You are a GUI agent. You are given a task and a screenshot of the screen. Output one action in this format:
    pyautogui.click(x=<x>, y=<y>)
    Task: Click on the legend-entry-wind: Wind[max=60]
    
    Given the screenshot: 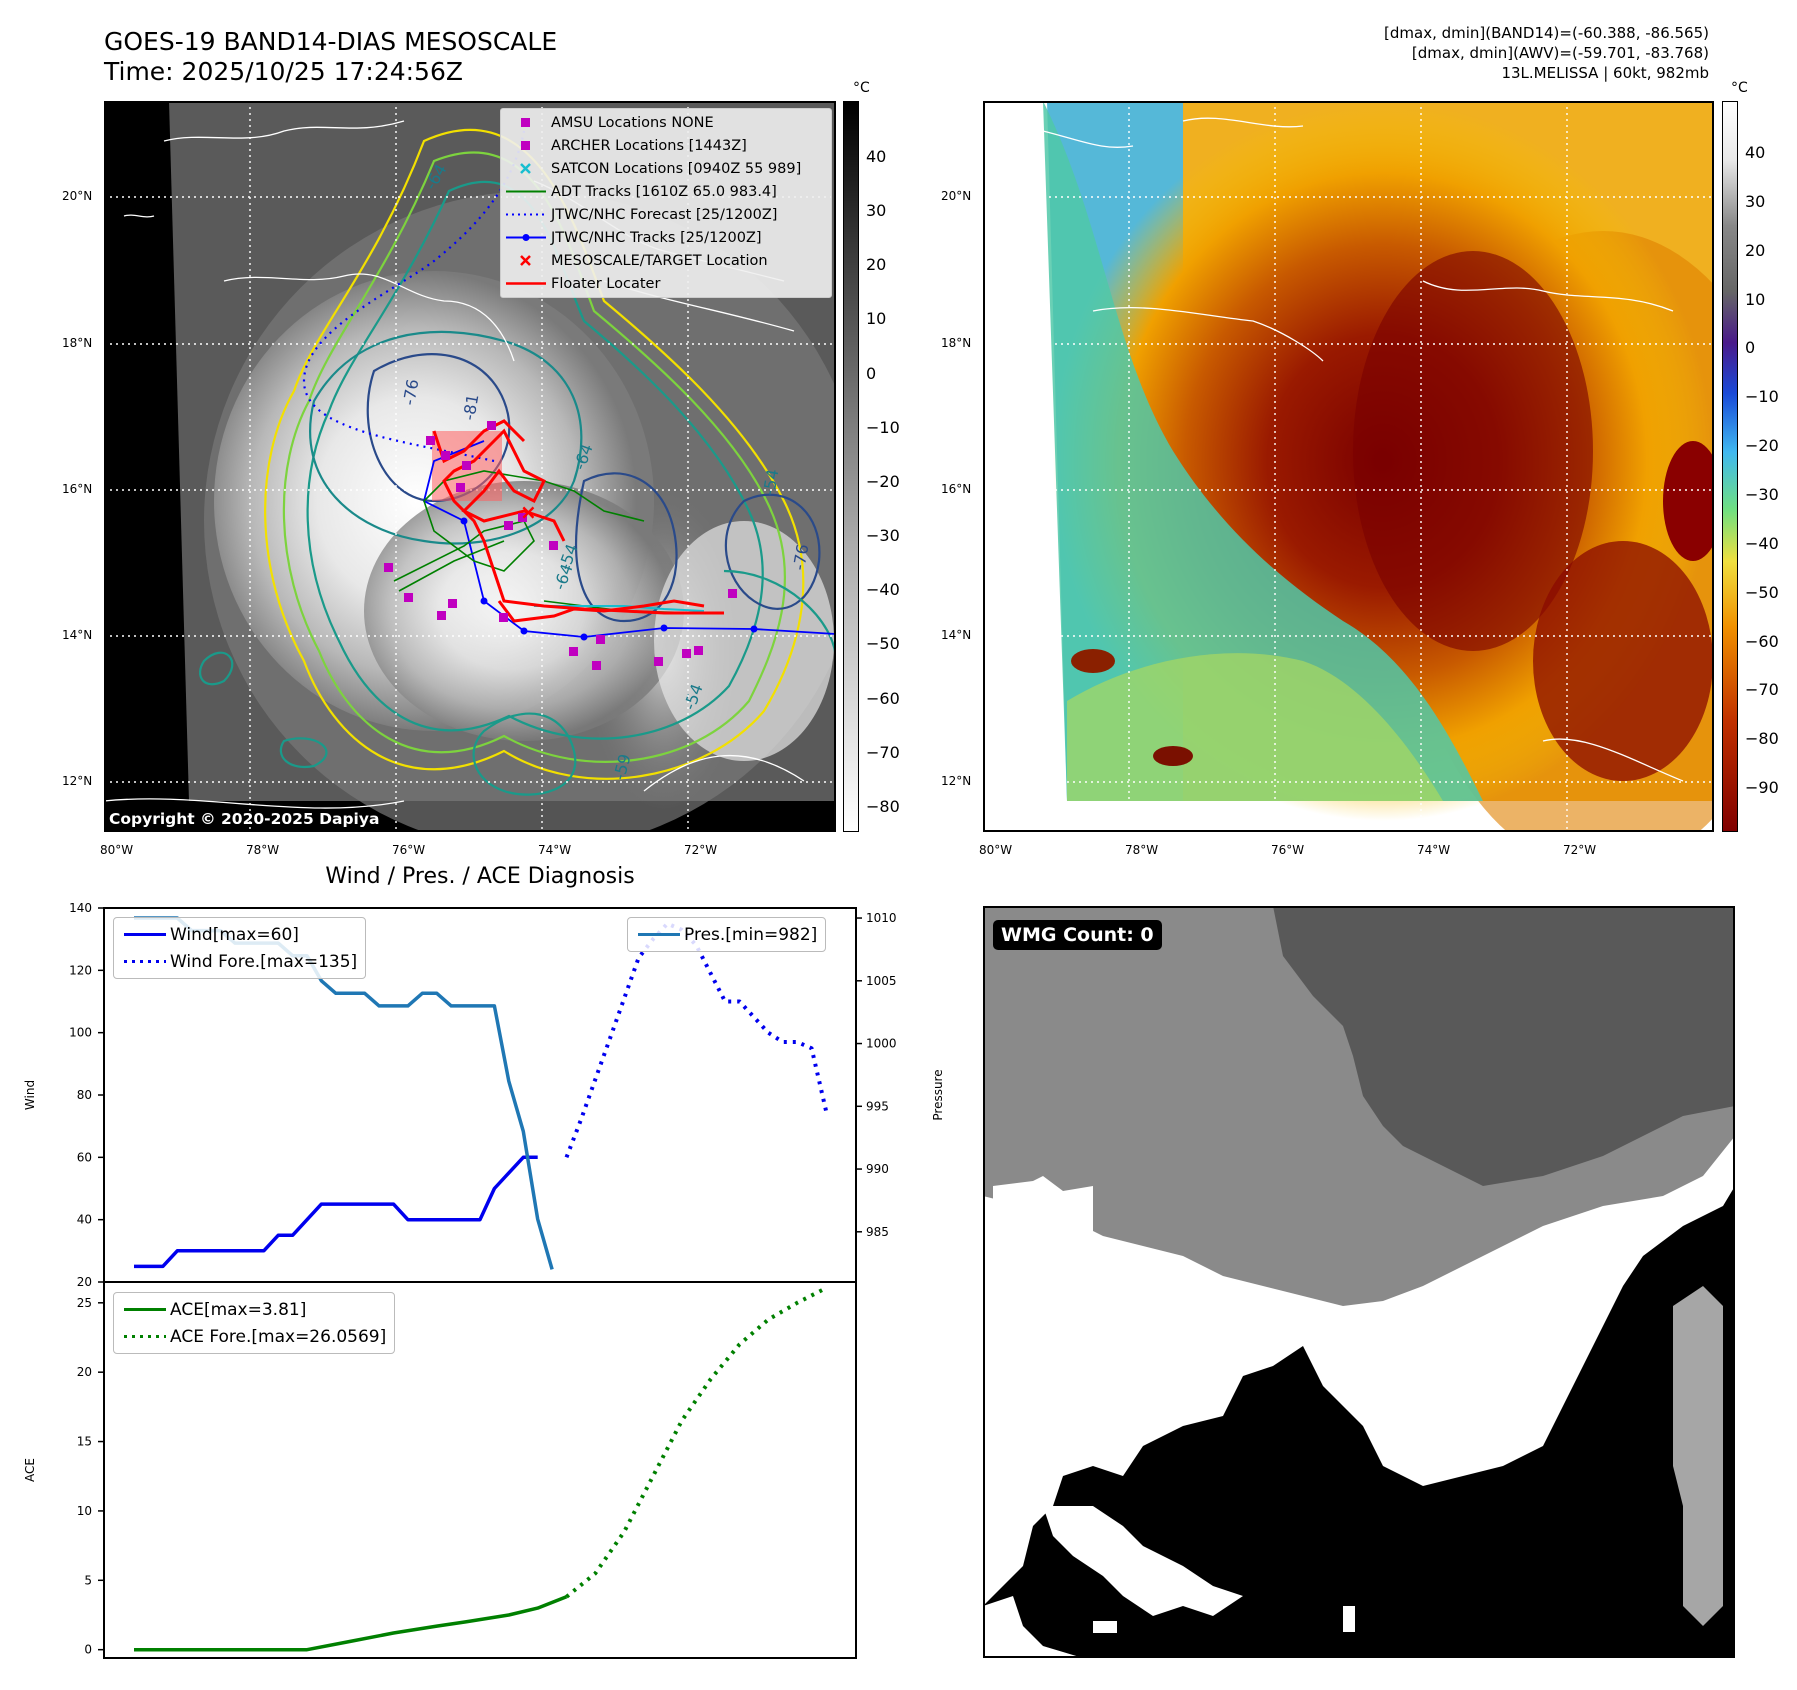 What is the action you would take?
    pyautogui.click(x=239, y=934)
    